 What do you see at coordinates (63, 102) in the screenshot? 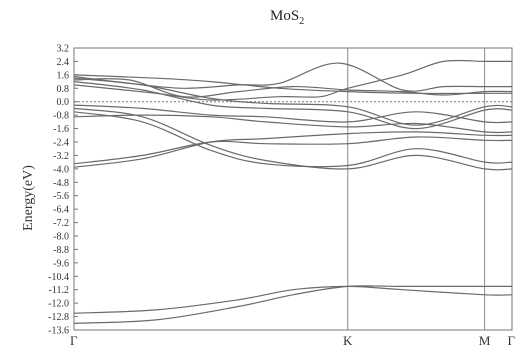
I see `y-tick-label: 0.0` at bounding box center [63, 102].